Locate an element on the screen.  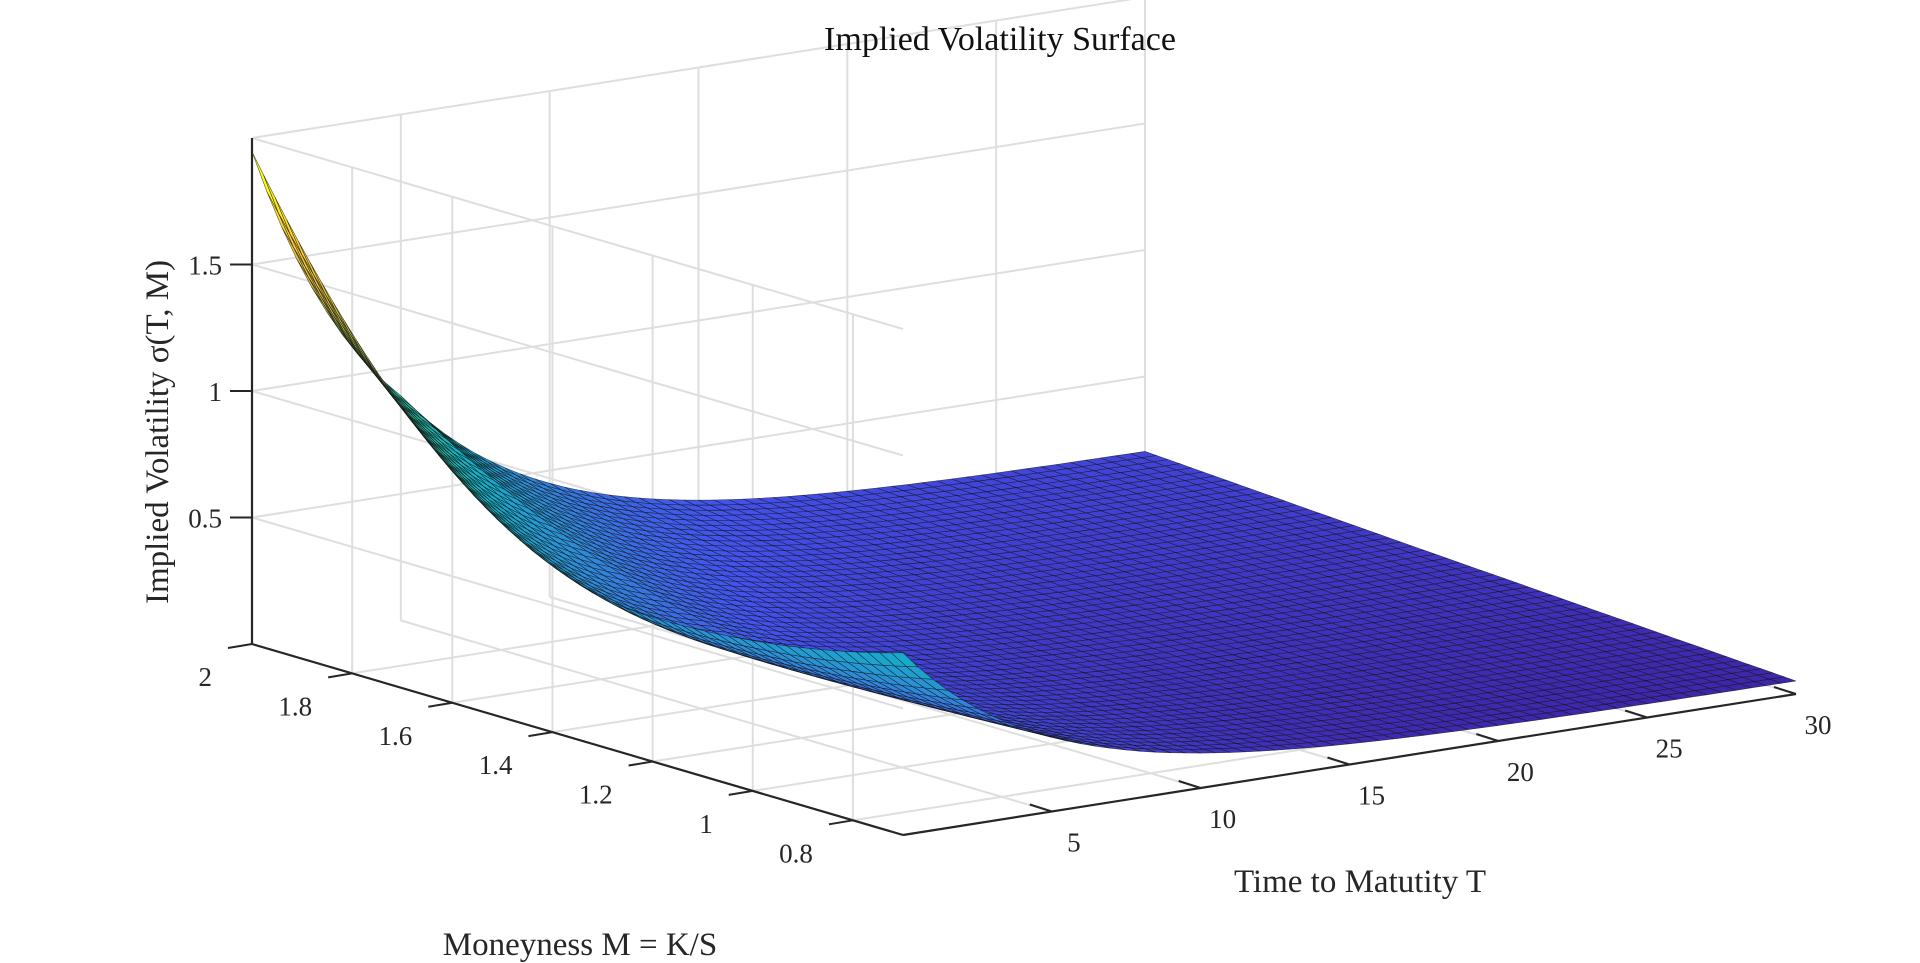
y-tick-label-1.6: 1.6 is located at coordinates (396, 736).